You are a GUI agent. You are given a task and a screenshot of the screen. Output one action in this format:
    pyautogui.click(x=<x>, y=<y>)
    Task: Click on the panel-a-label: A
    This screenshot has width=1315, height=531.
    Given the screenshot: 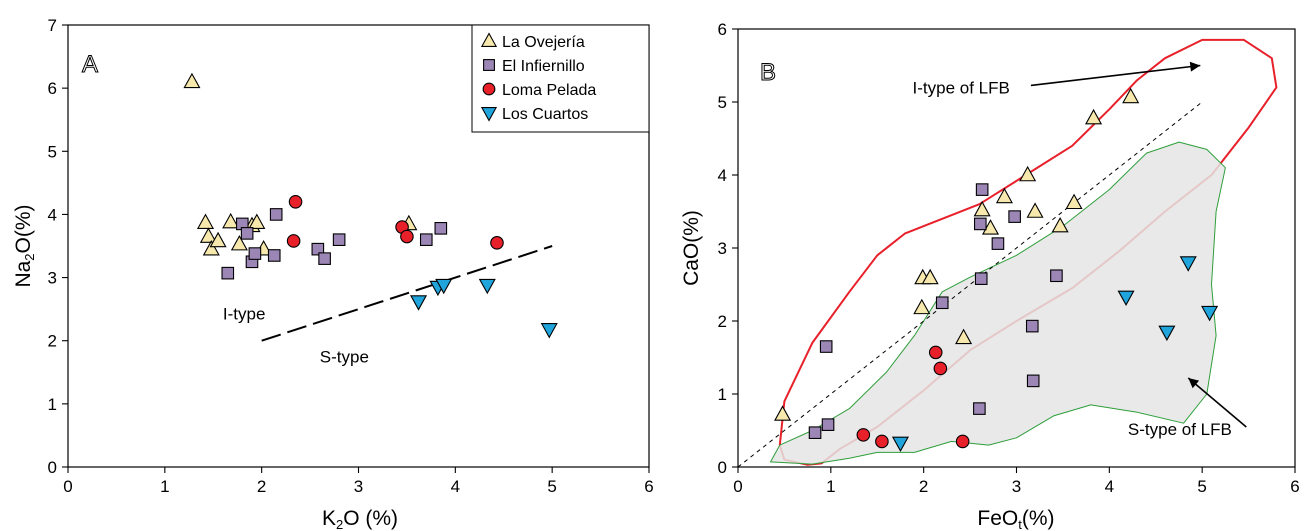 What is the action you would take?
    pyautogui.click(x=90, y=64)
    